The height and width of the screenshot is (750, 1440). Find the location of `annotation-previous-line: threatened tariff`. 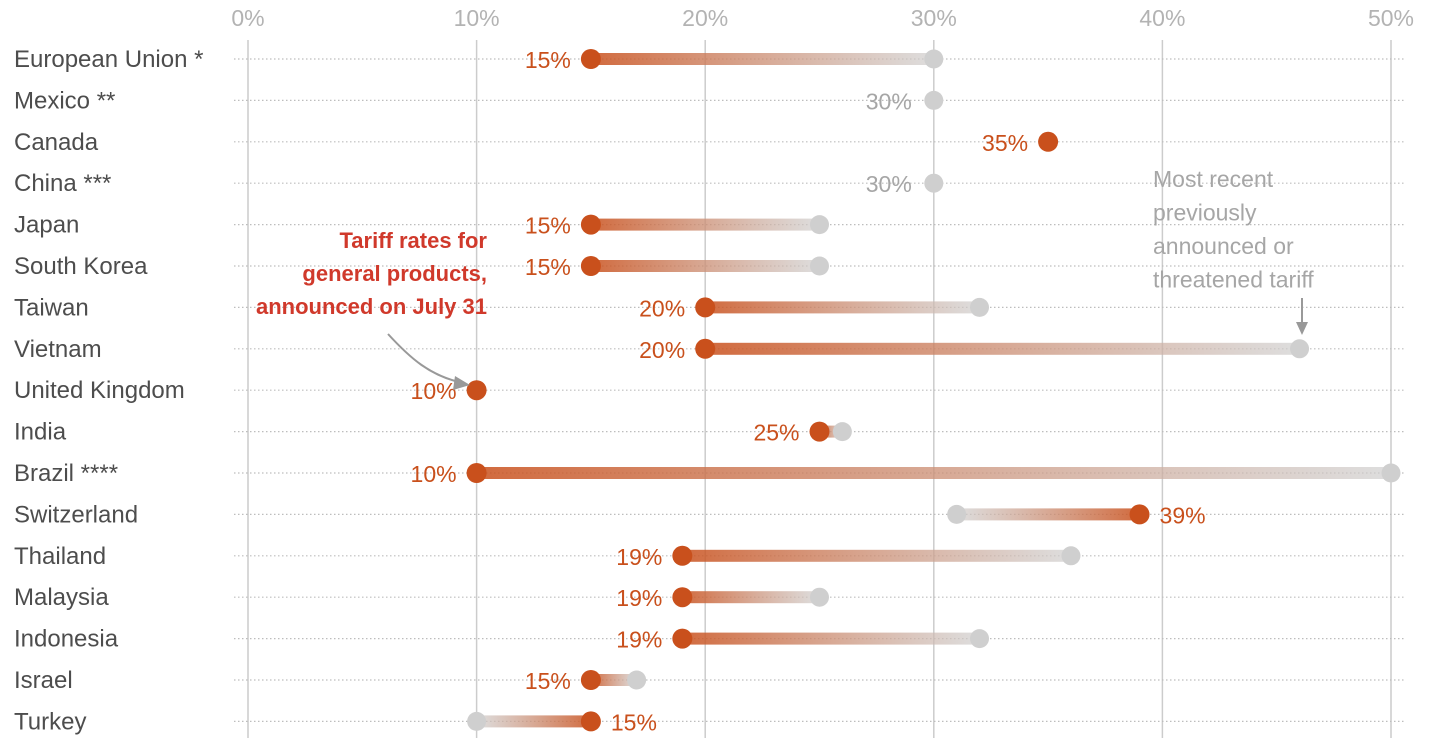

annotation-previous-line: threatened tariff is located at coordinates (1233, 280).